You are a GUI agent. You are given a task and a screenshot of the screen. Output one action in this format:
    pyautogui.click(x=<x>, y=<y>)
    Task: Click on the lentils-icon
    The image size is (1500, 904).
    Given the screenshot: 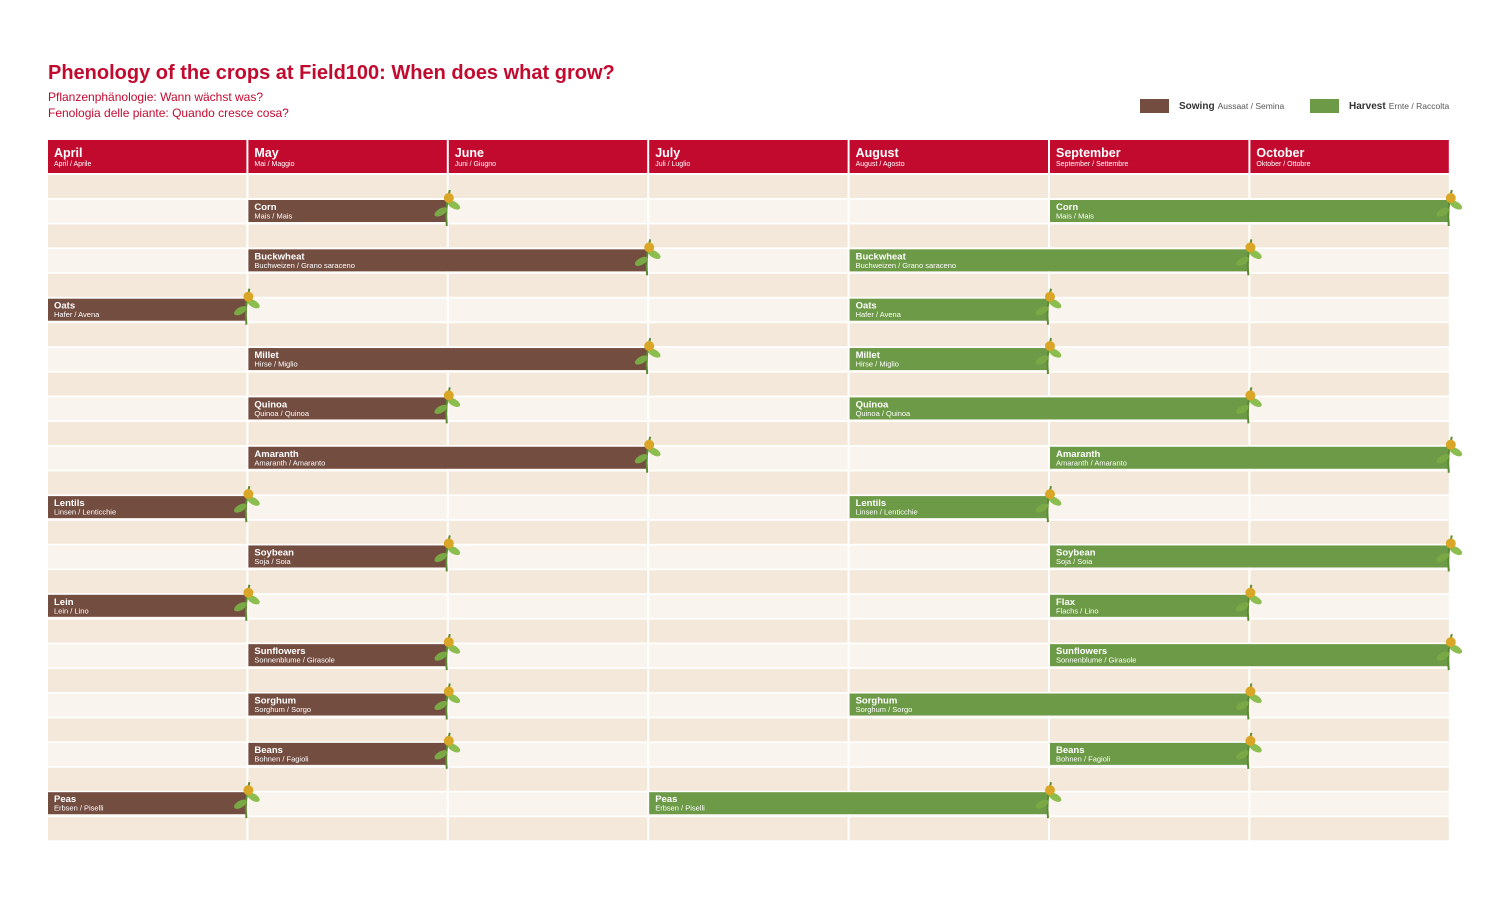 What is the action you would take?
    pyautogui.click(x=1048, y=504)
    